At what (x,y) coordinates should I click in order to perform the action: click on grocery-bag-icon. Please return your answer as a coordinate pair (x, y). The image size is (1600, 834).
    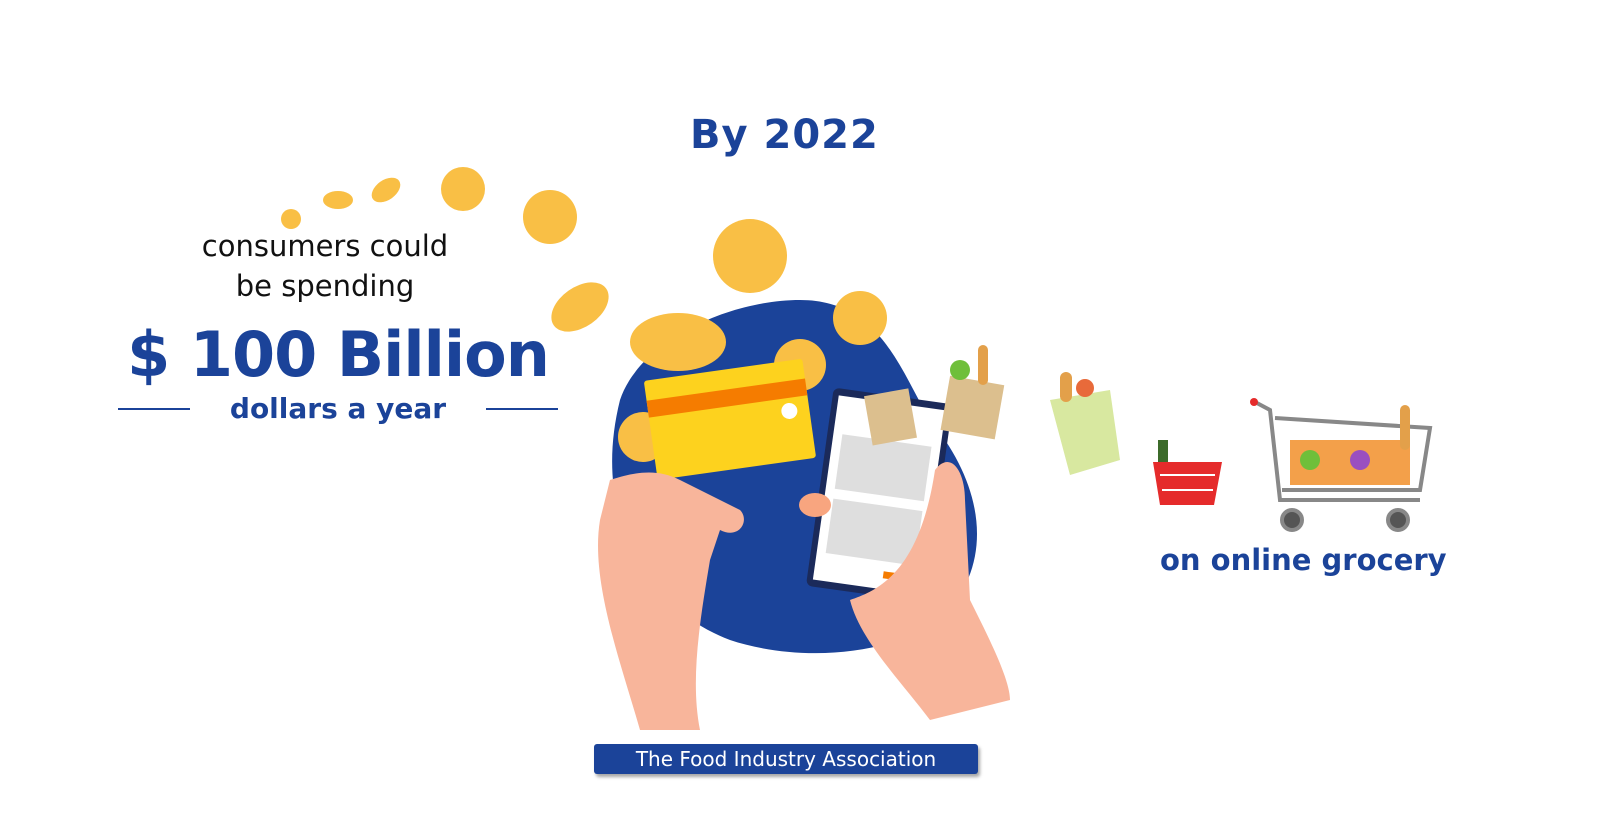
    Looking at the image, I should click on (991, 410).